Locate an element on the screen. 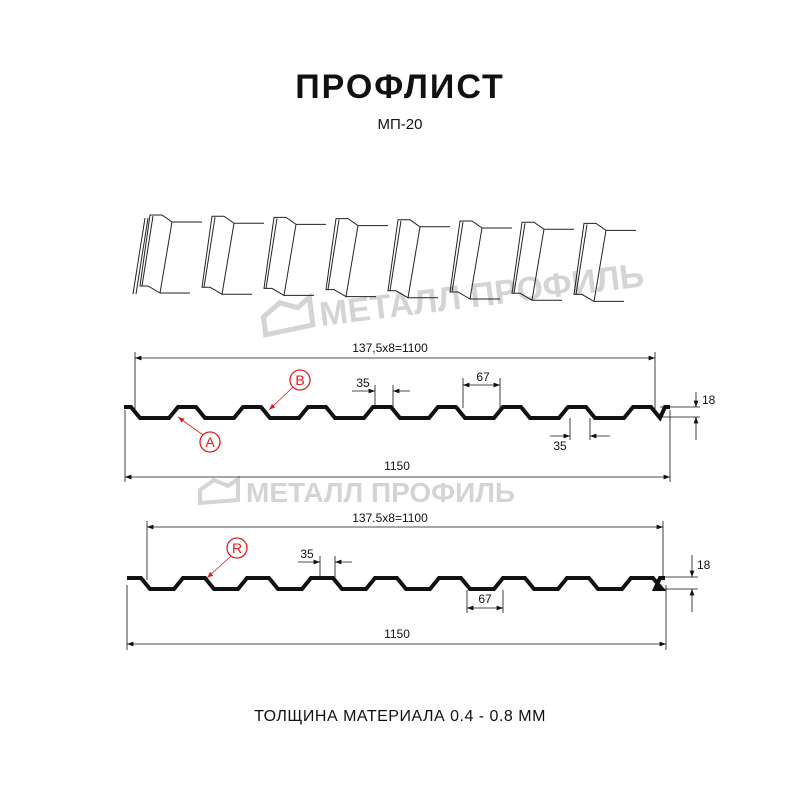 Image resolution: width=800 pixels, height=800 pixels. profile-a-section is located at coordinates (397, 413).